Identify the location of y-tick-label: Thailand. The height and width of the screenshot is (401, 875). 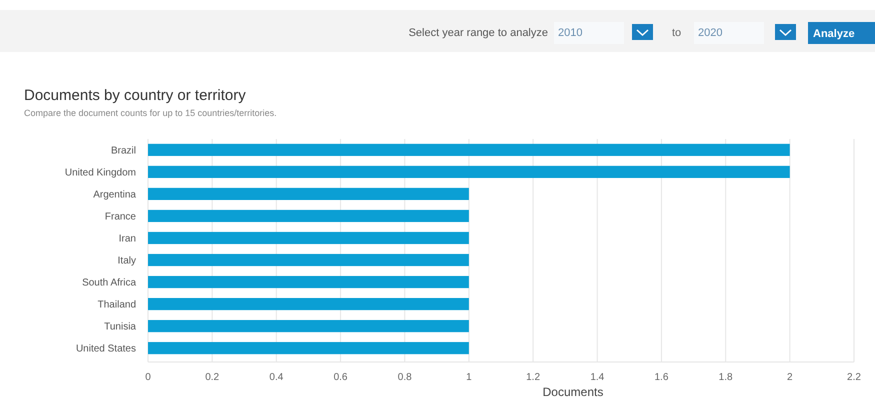
(117, 305).